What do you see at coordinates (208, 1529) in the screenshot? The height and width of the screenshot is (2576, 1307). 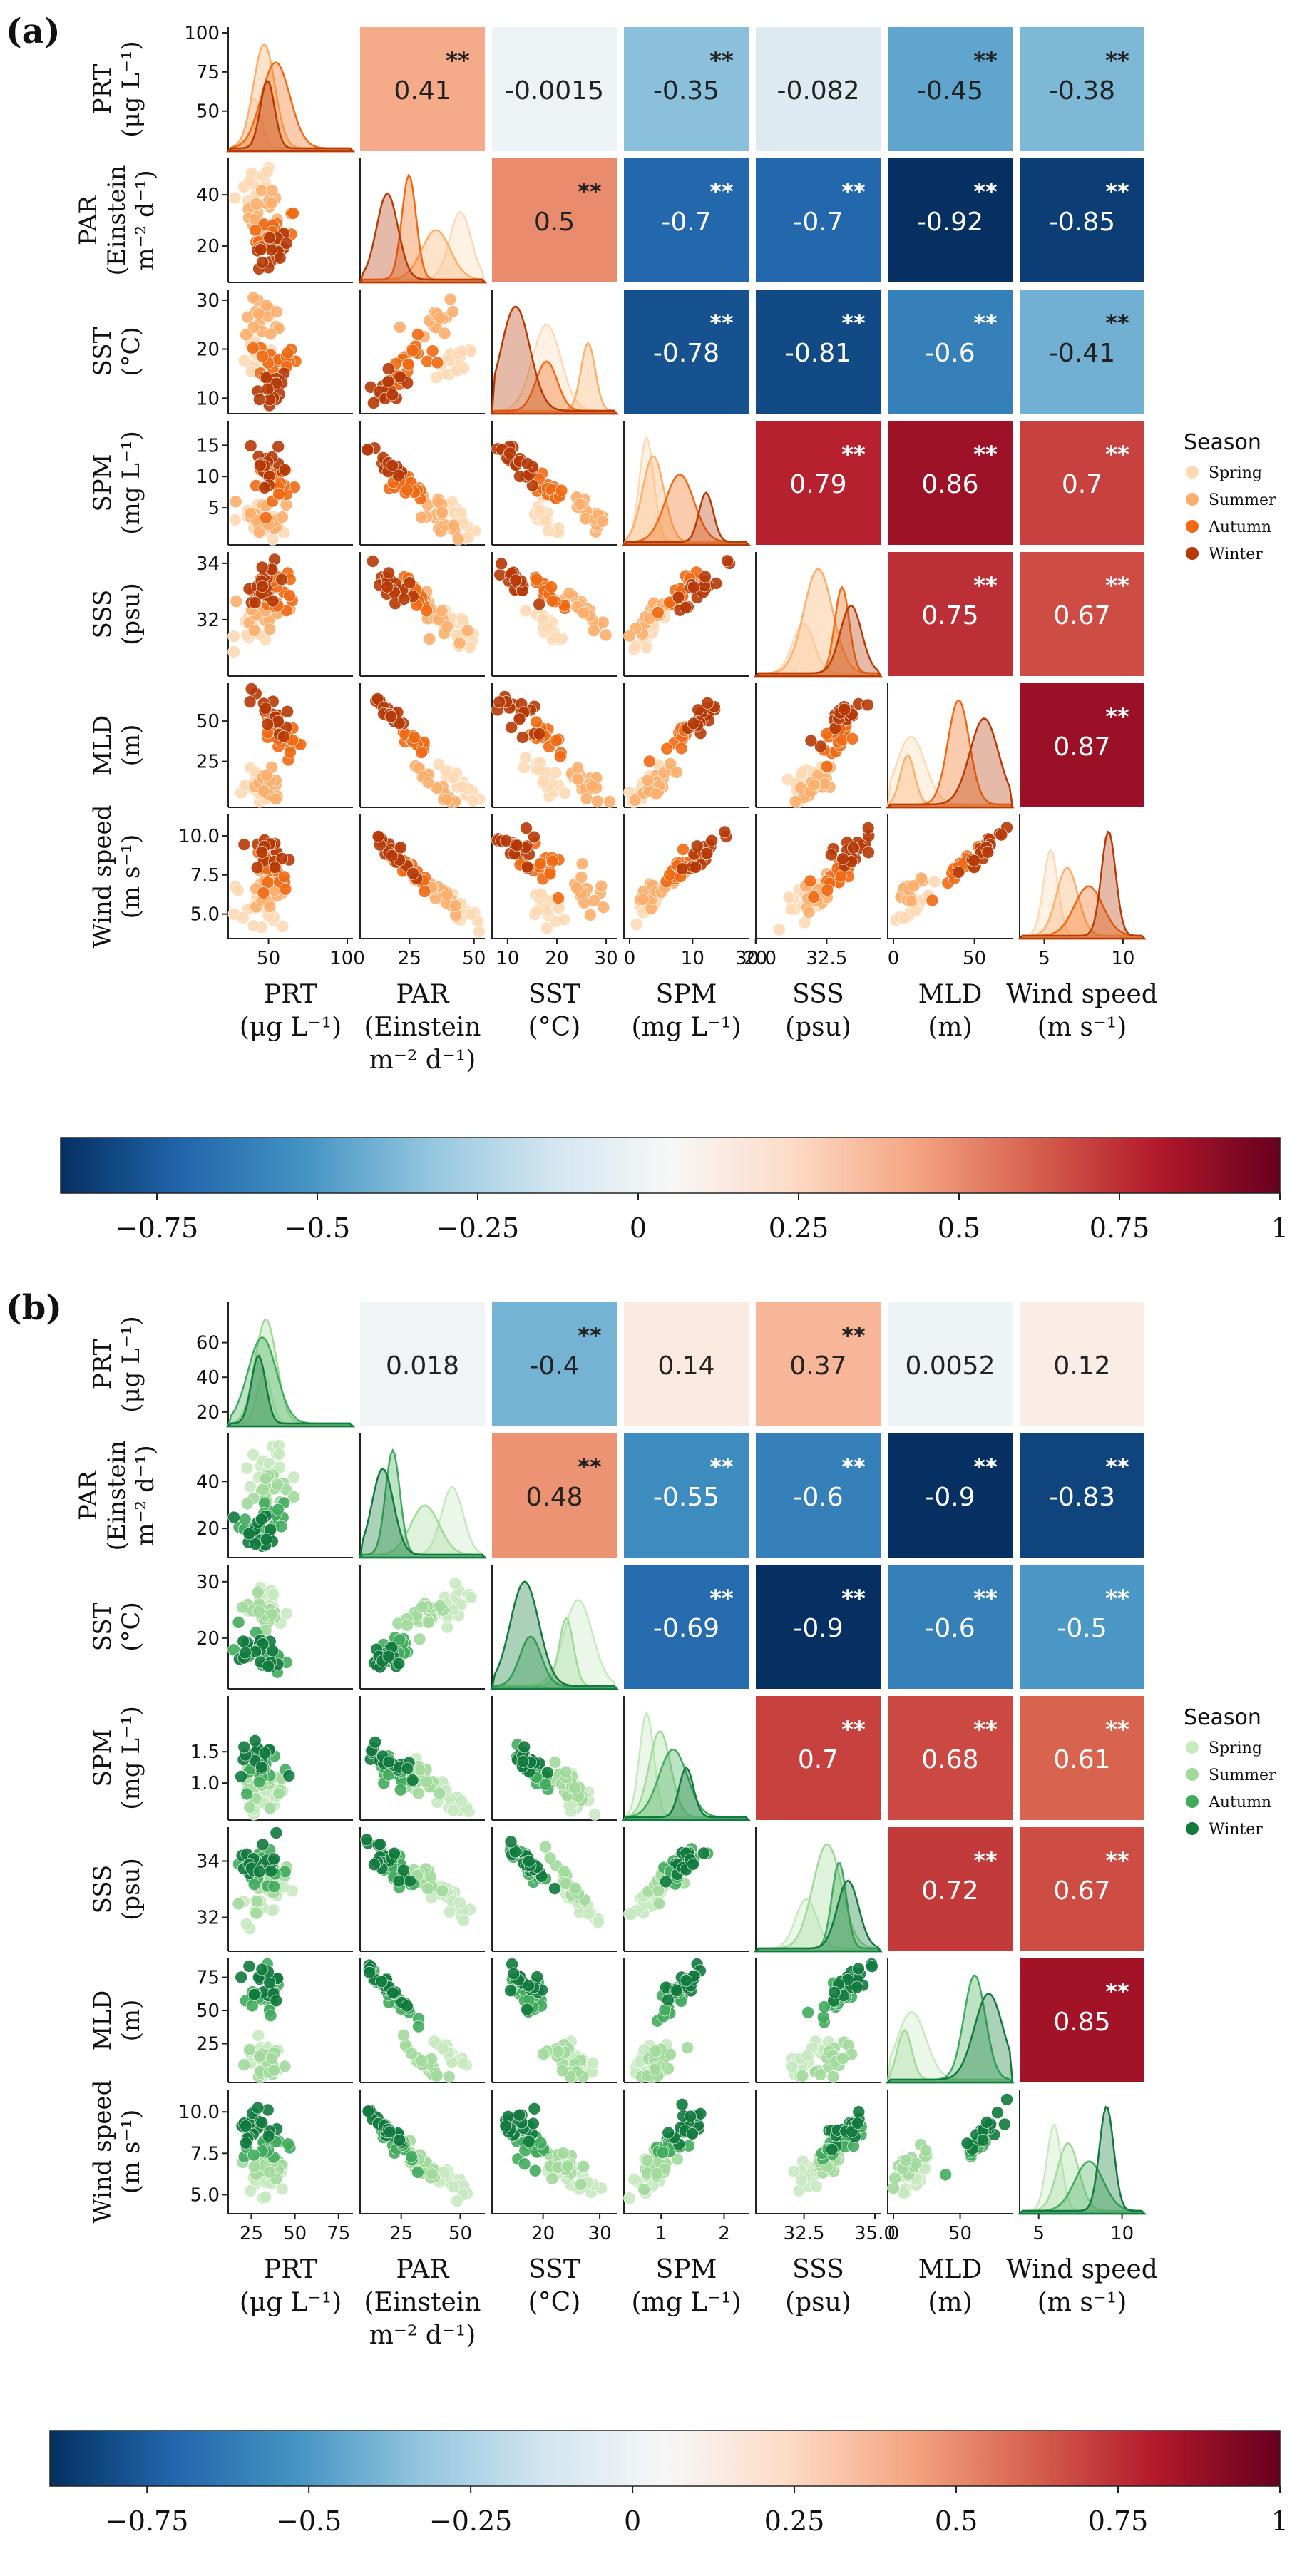 I see `y-tick-label: 20` at bounding box center [208, 1529].